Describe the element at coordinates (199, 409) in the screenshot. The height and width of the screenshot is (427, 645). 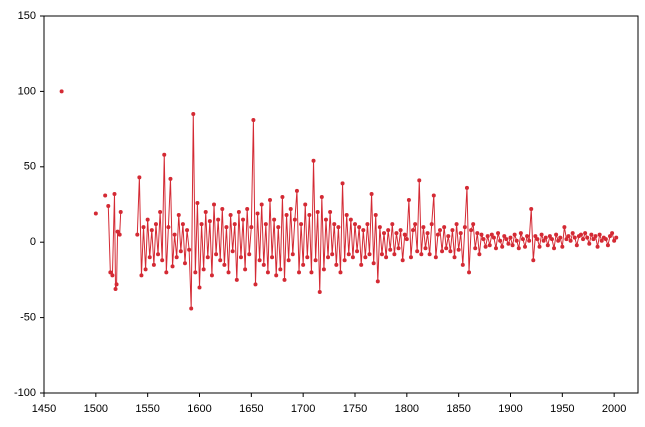
I see `x-tick-label: 1600` at that location.